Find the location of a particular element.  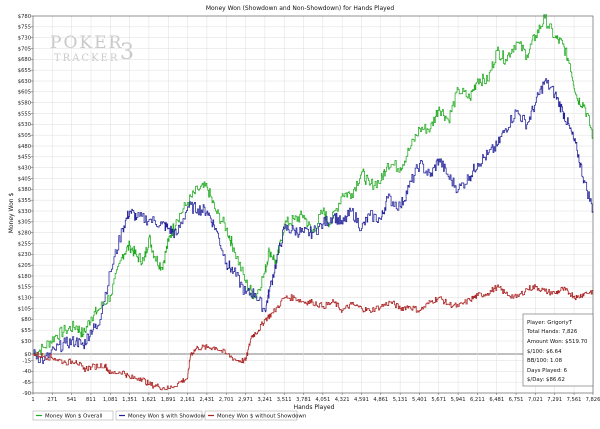

y-tick-label: $680 is located at coordinates (24, 60).